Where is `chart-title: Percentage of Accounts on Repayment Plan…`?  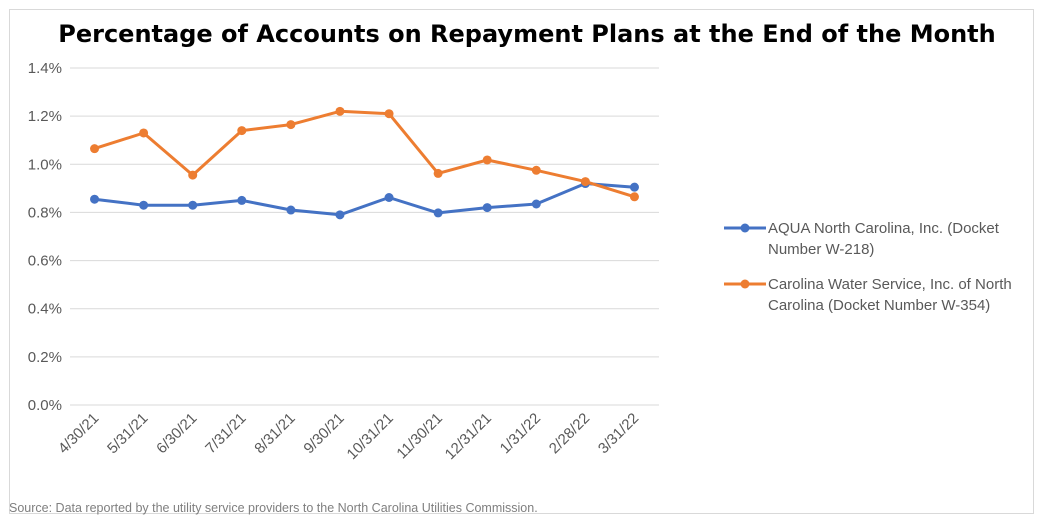 chart-title: Percentage of Accounts on Repayment Plan… is located at coordinates (527, 34).